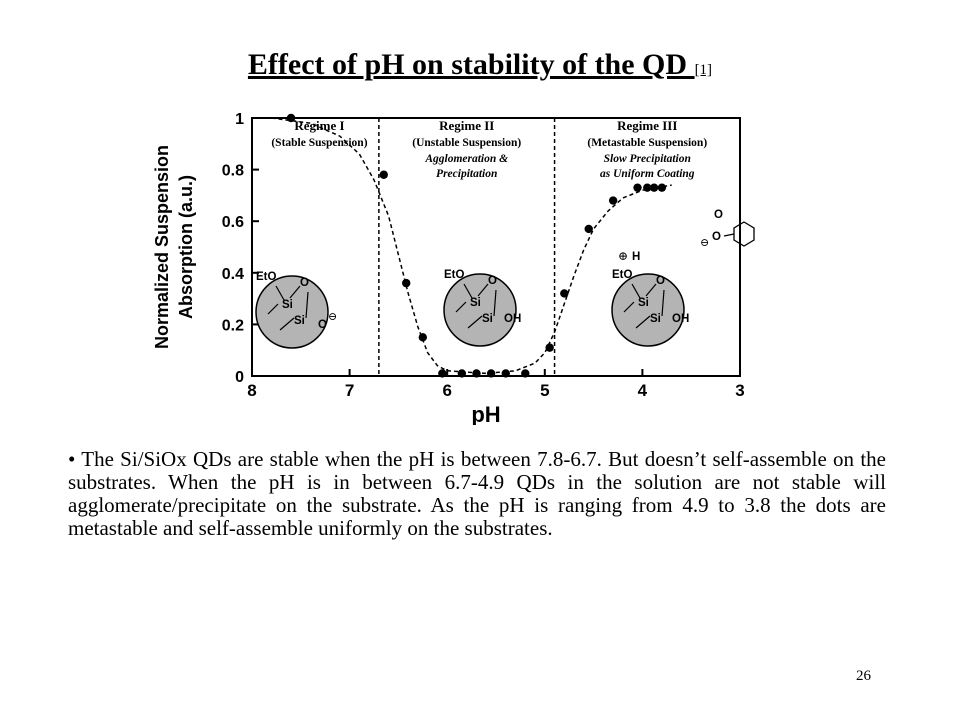  Describe the element at coordinates (647, 143) in the screenshot. I see `regime-subtitle: (Metastable Suspension)` at that location.